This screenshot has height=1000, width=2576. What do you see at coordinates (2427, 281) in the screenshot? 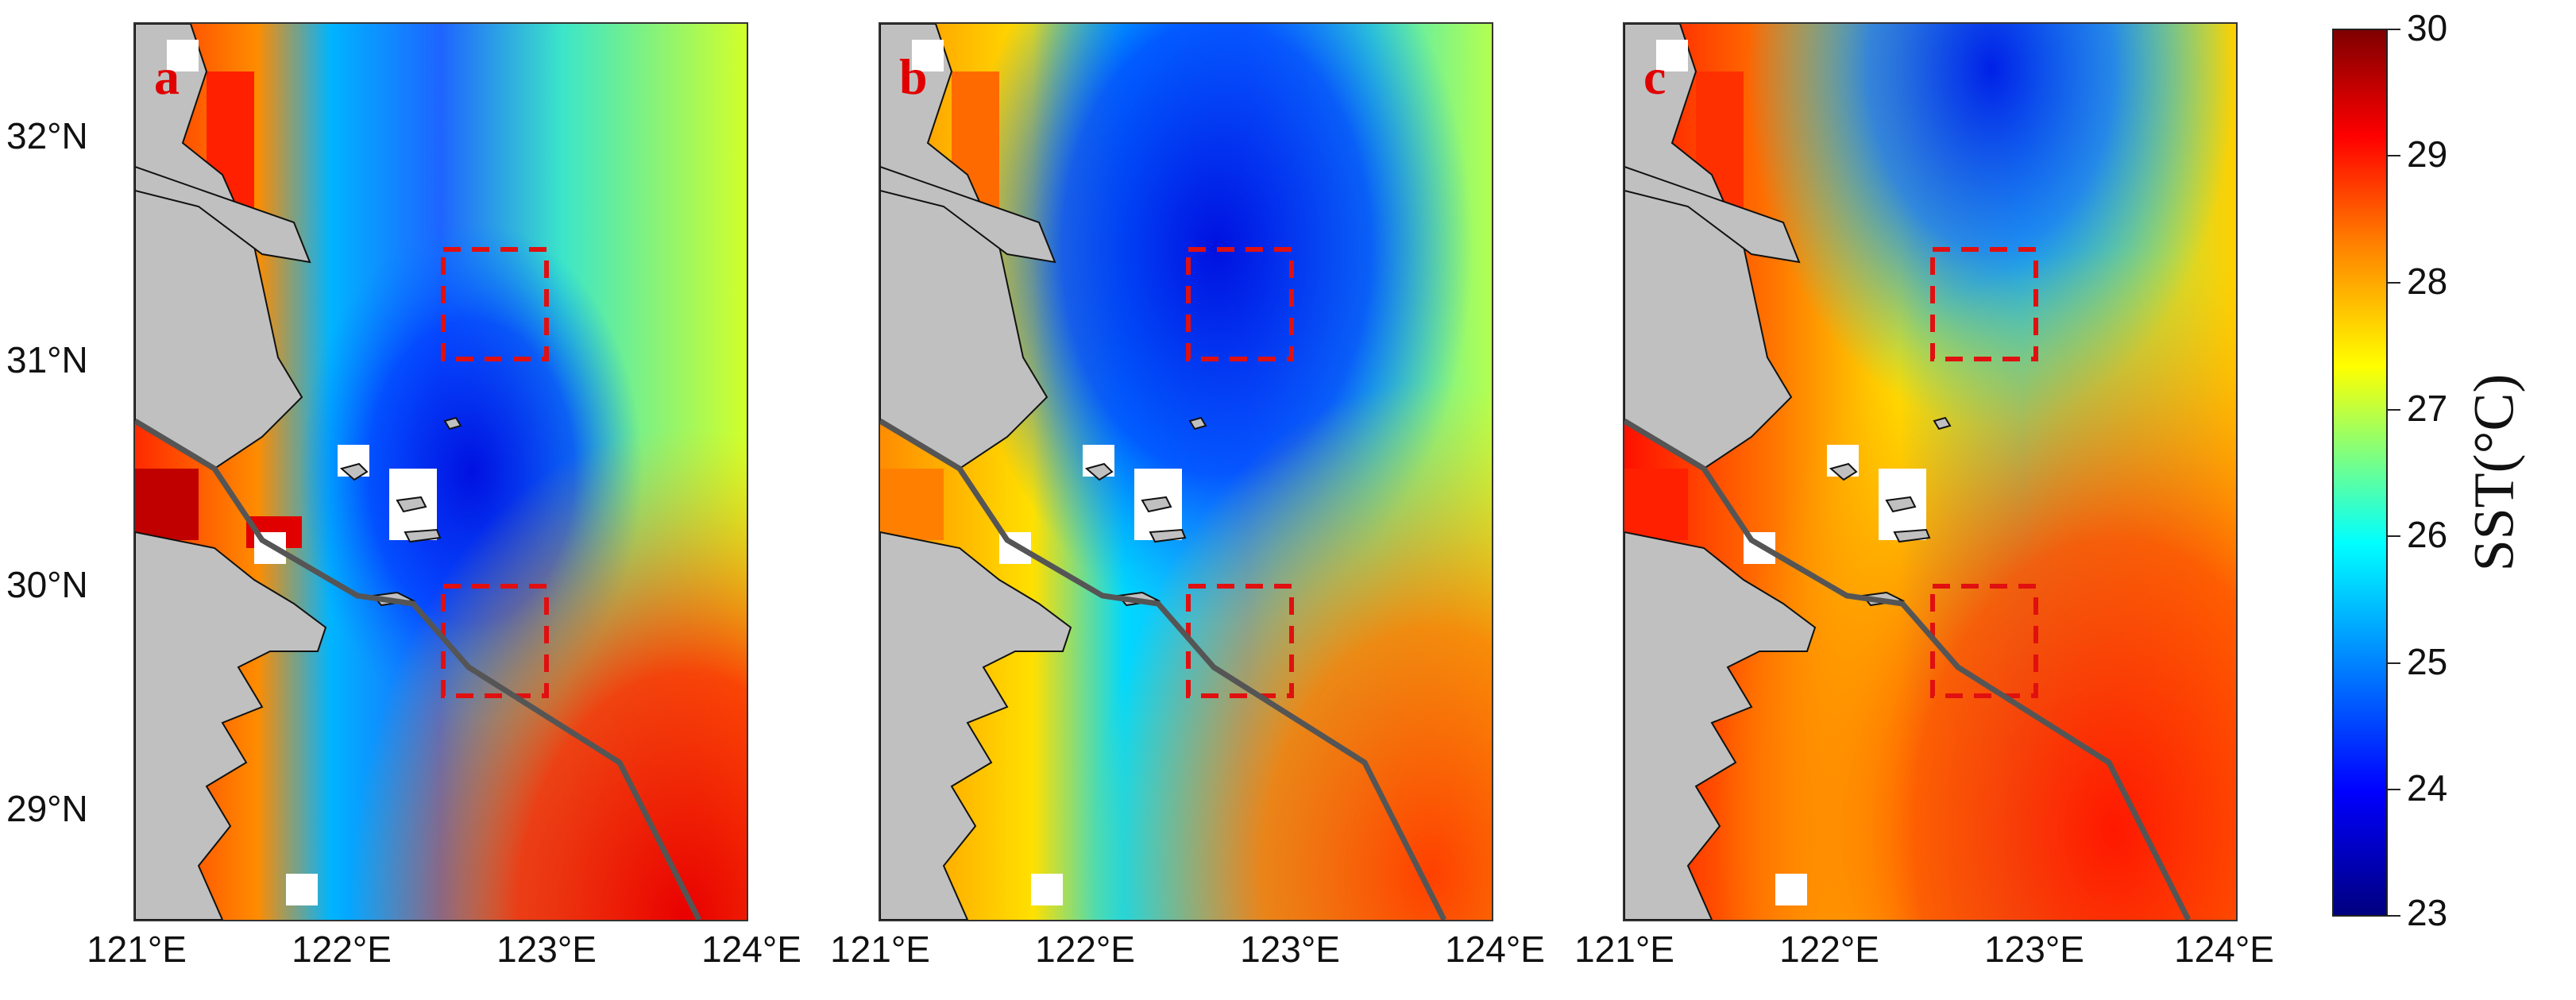
I see `colorbar-label-28: 28` at bounding box center [2427, 281].